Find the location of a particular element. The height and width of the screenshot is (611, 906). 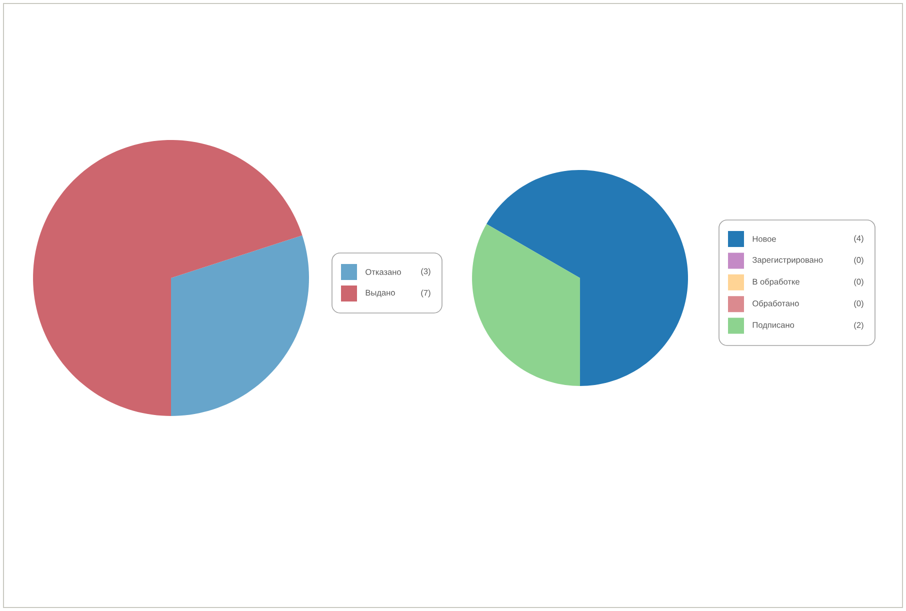

legend-label: Новое is located at coordinates (764, 239).